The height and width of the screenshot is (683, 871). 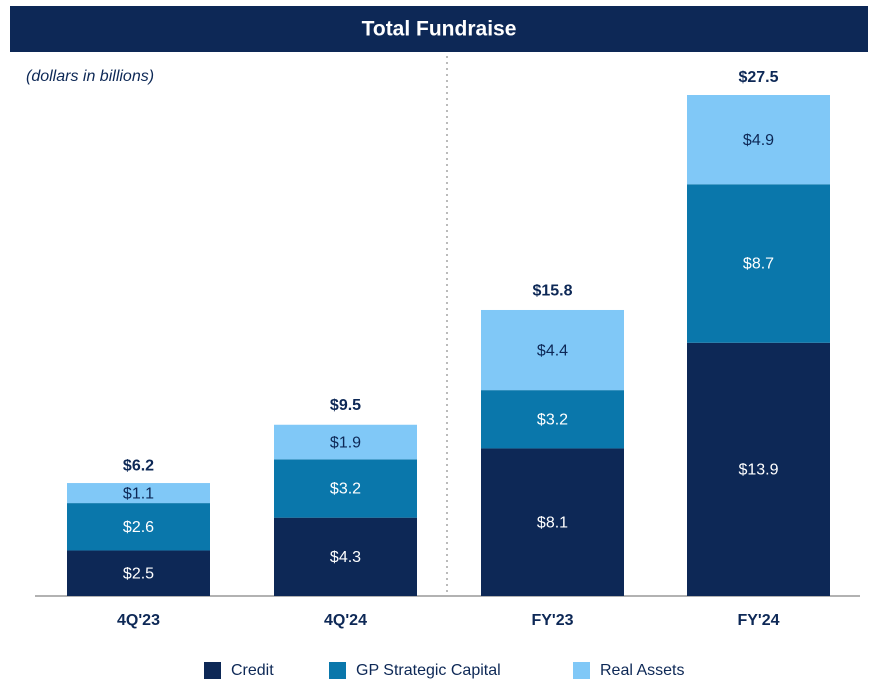 I want to click on segment-label: $4.3, so click(x=345, y=557).